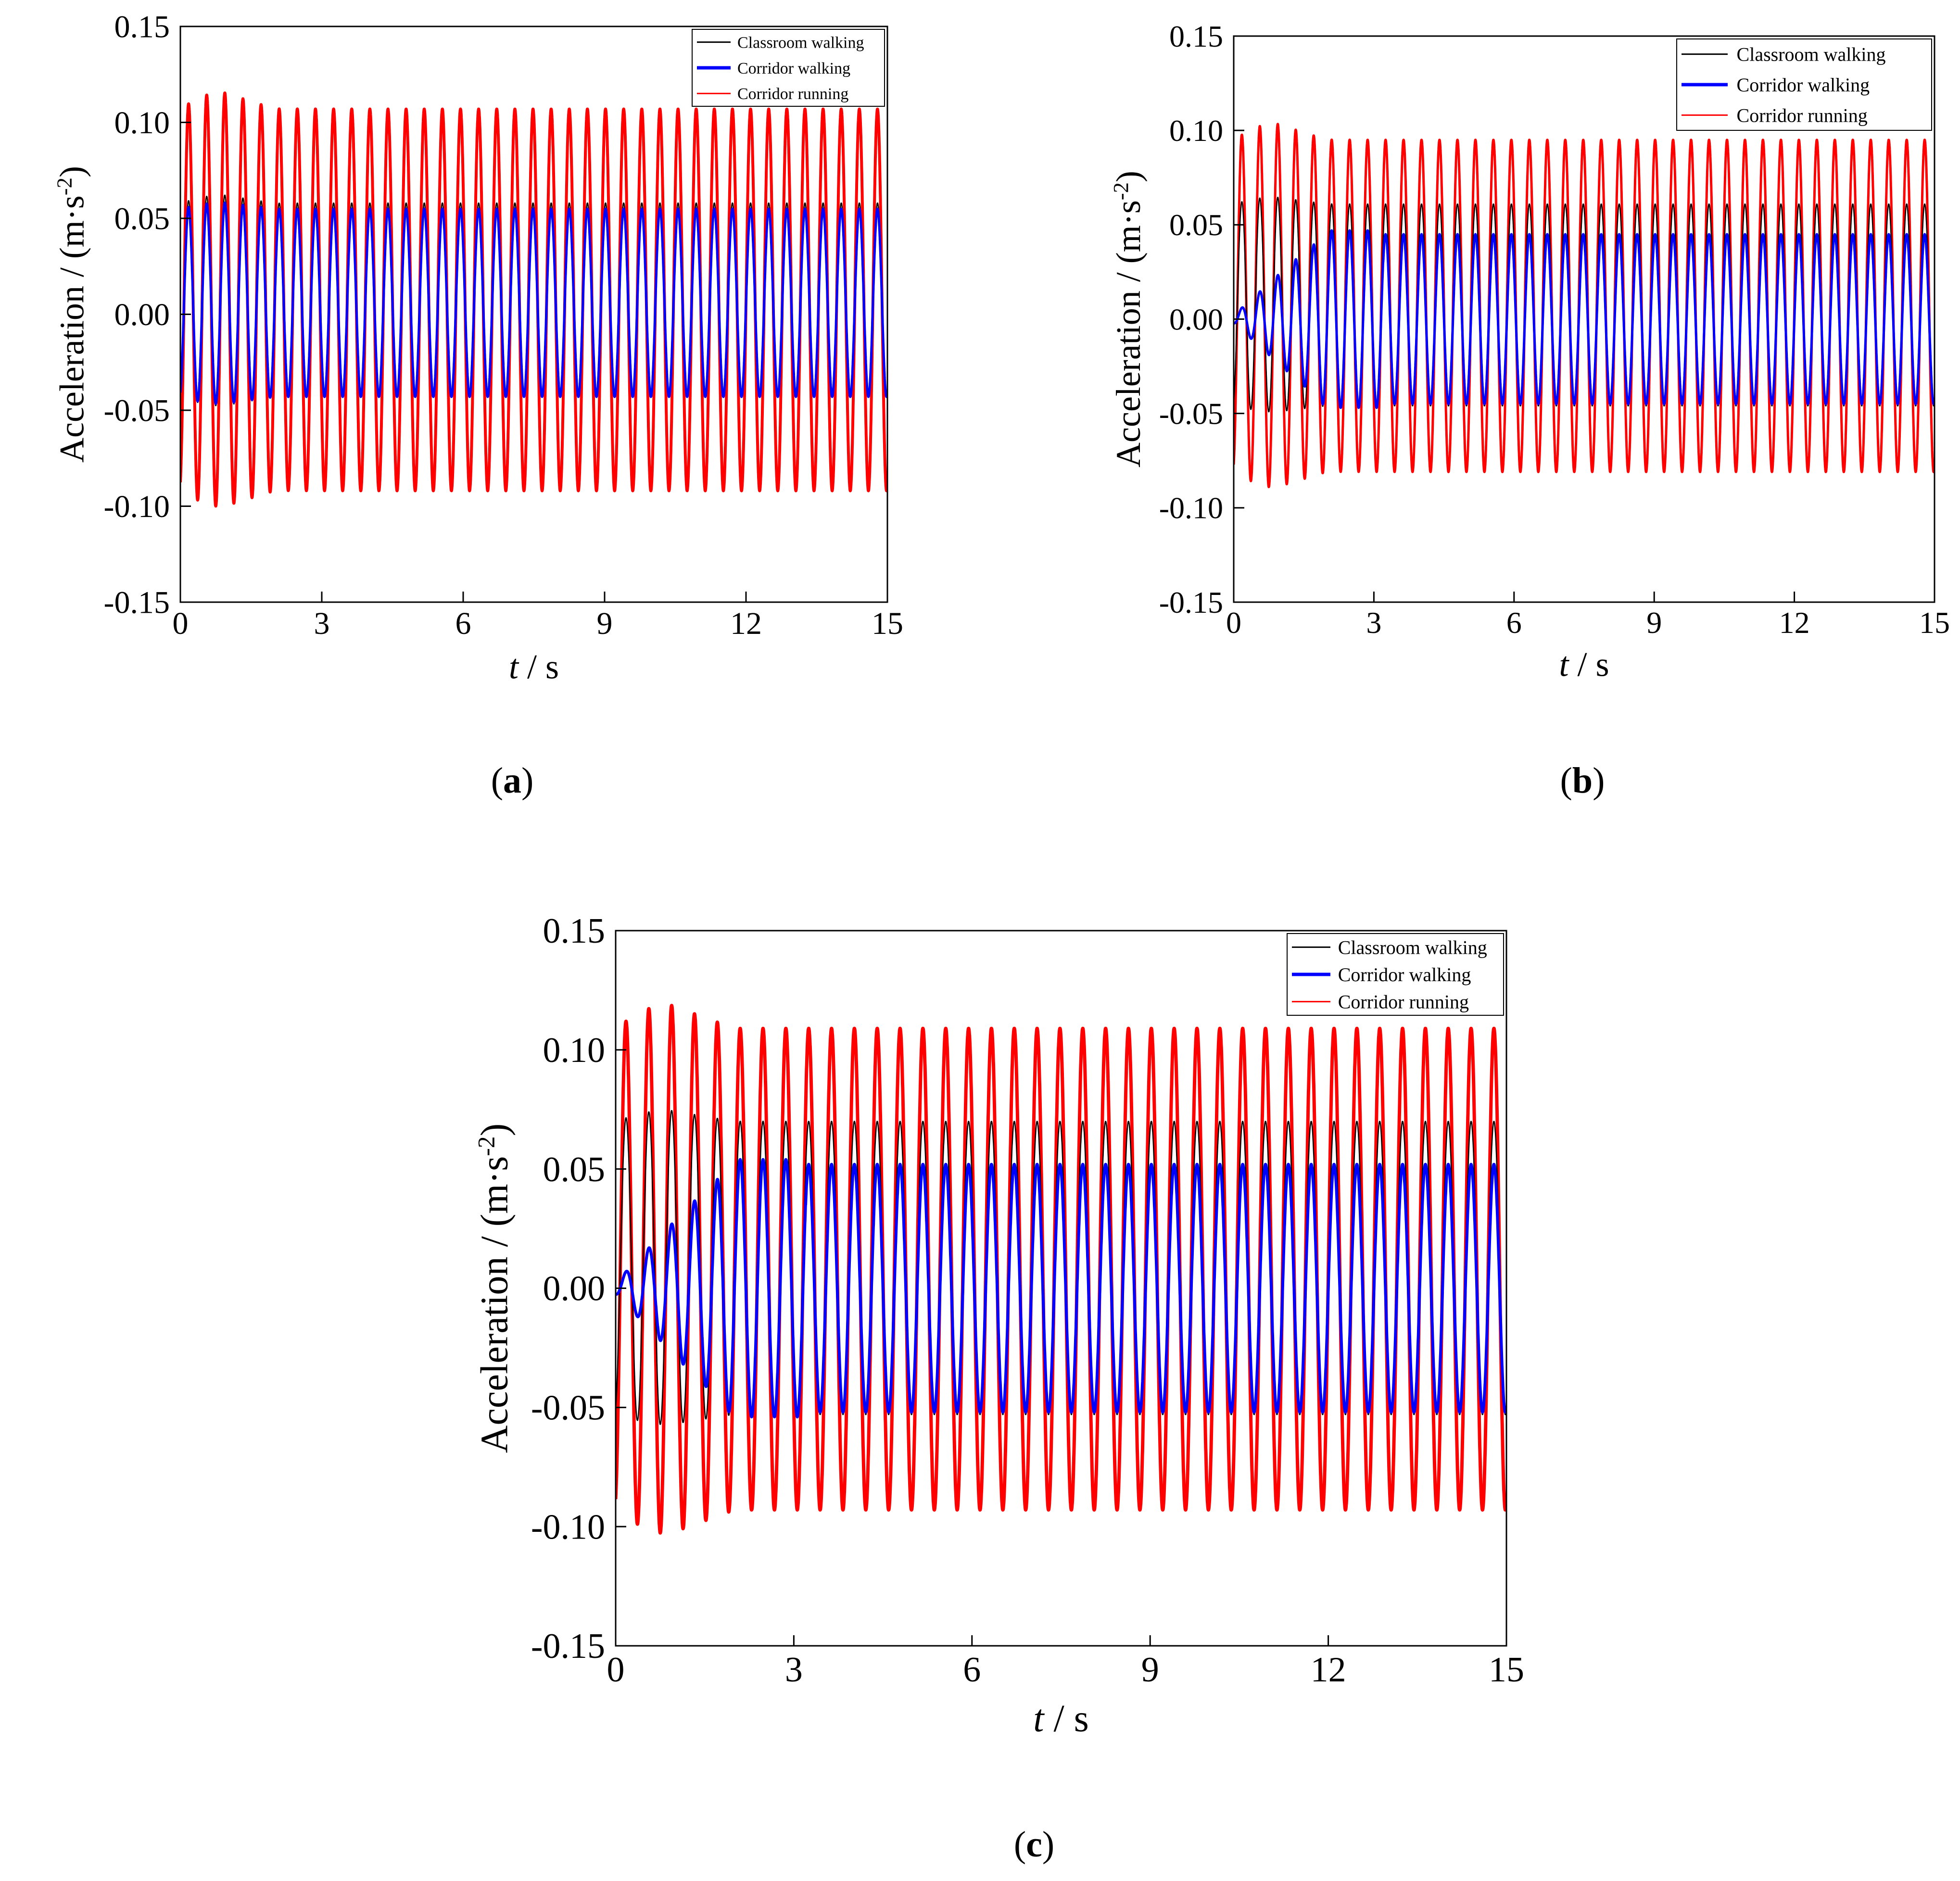 The image size is (1960, 1881). What do you see at coordinates (1582, 781) in the screenshot?
I see `panel-caption-b: (b)` at bounding box center [1582, 781].